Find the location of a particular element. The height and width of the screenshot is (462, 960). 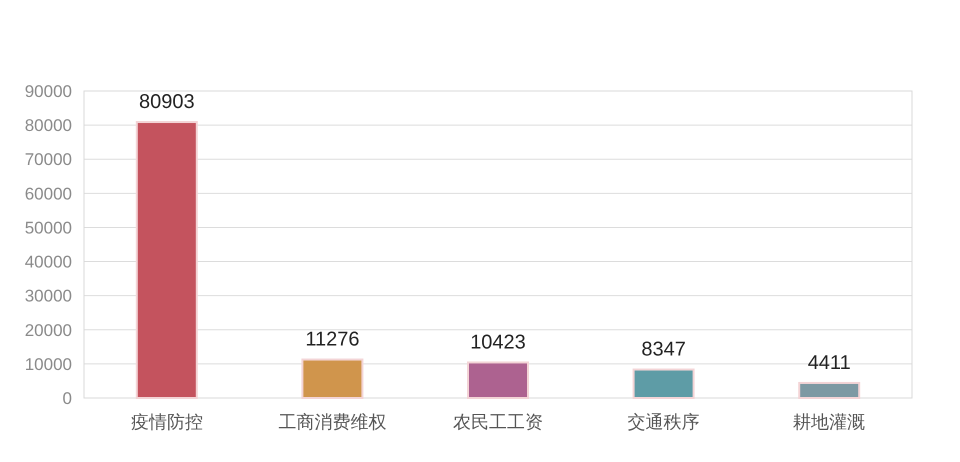

data-label: 4411 is located at coordinates (829, 363).